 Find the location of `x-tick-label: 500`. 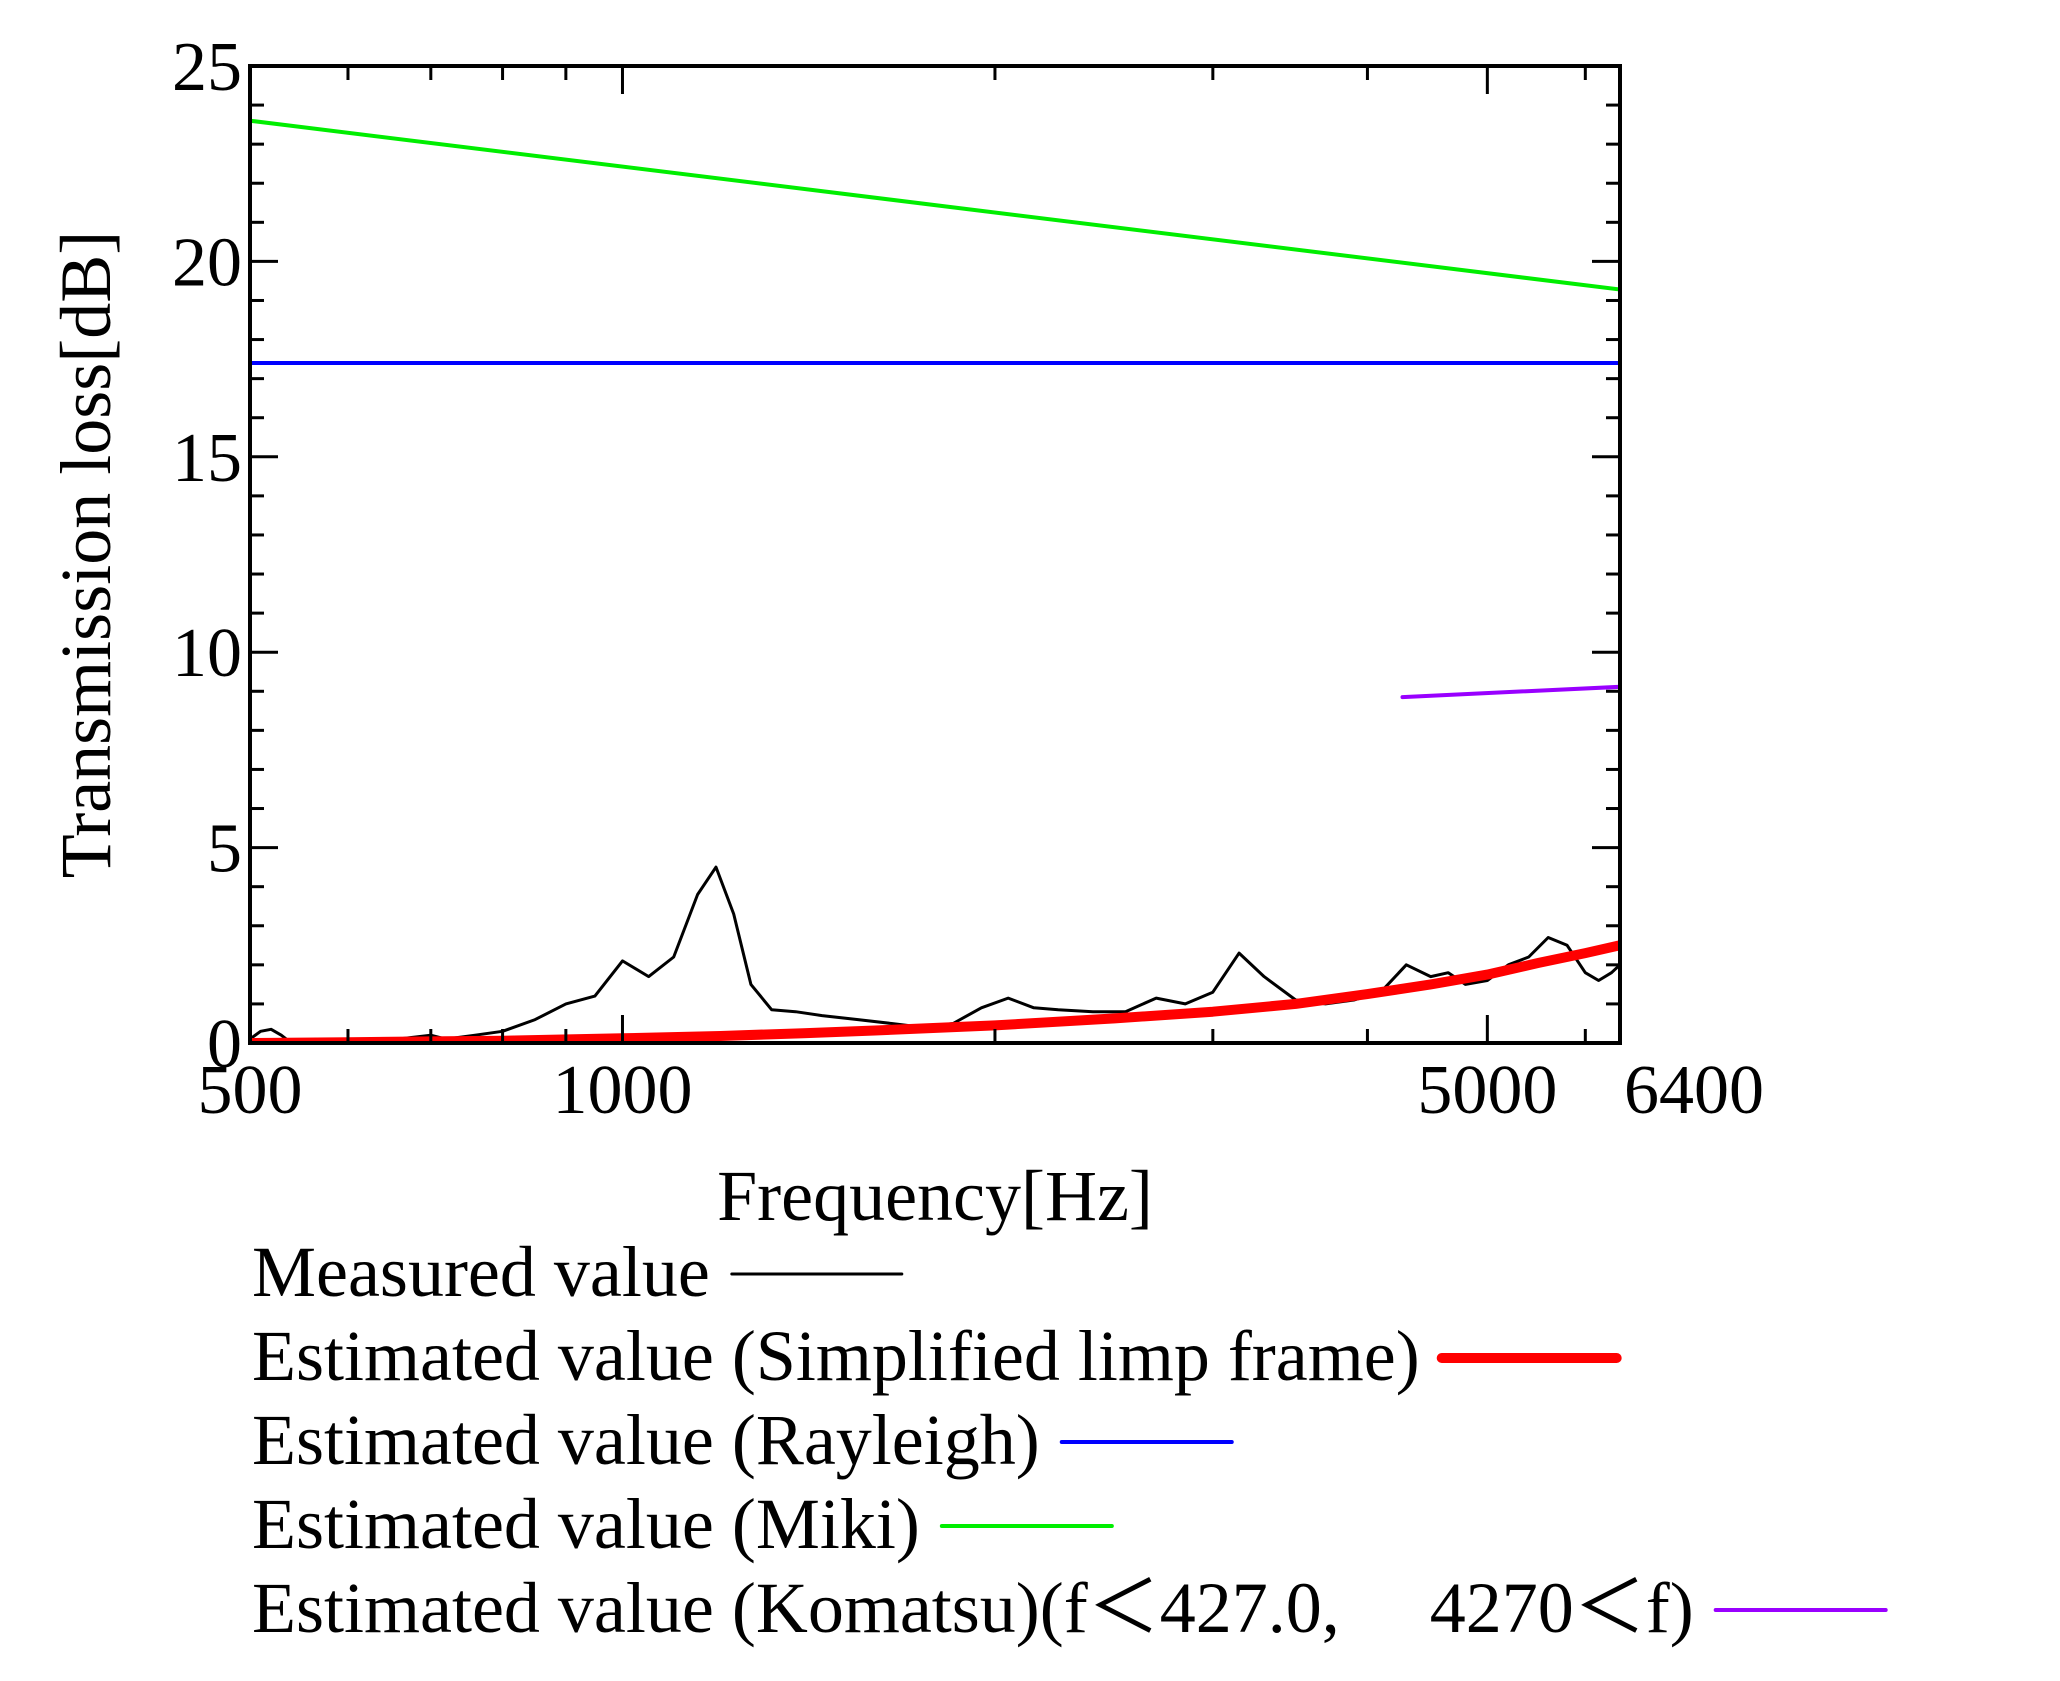

x-tick-label: 500 is located at coordinates (250, 1090).